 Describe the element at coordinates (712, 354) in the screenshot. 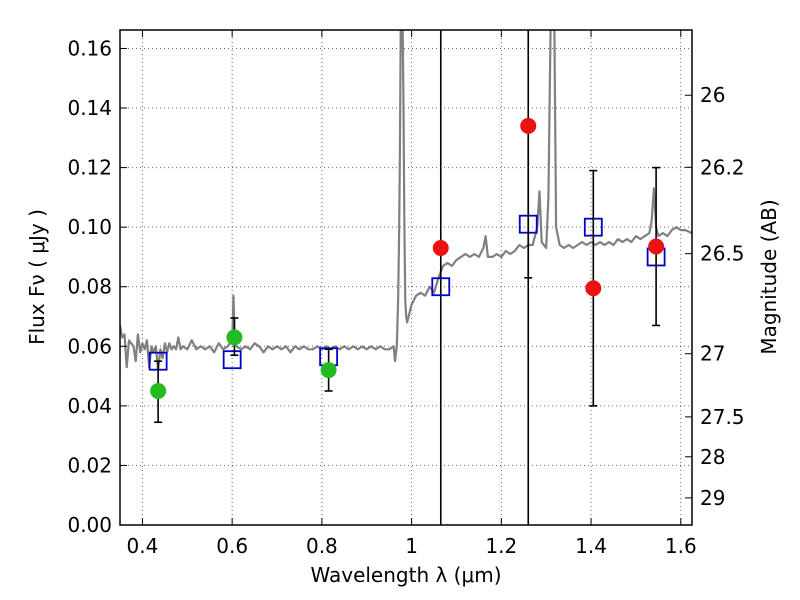

I see `right-tick-label: 27` at that location.